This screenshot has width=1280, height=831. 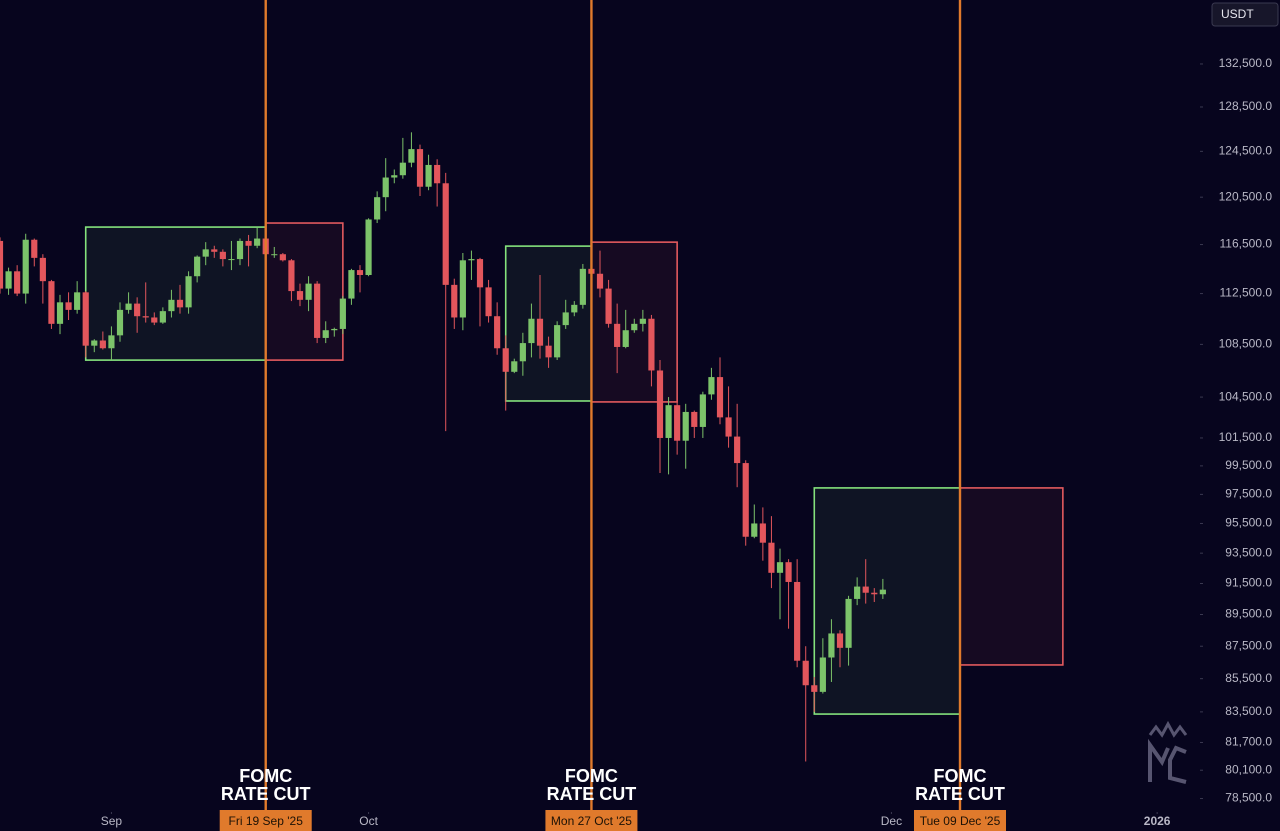 What do you see at coordinates (1246, 244) in the screenshot?
I see `y-tick-label: 116,500.0` at bounding box center [1246, 244].